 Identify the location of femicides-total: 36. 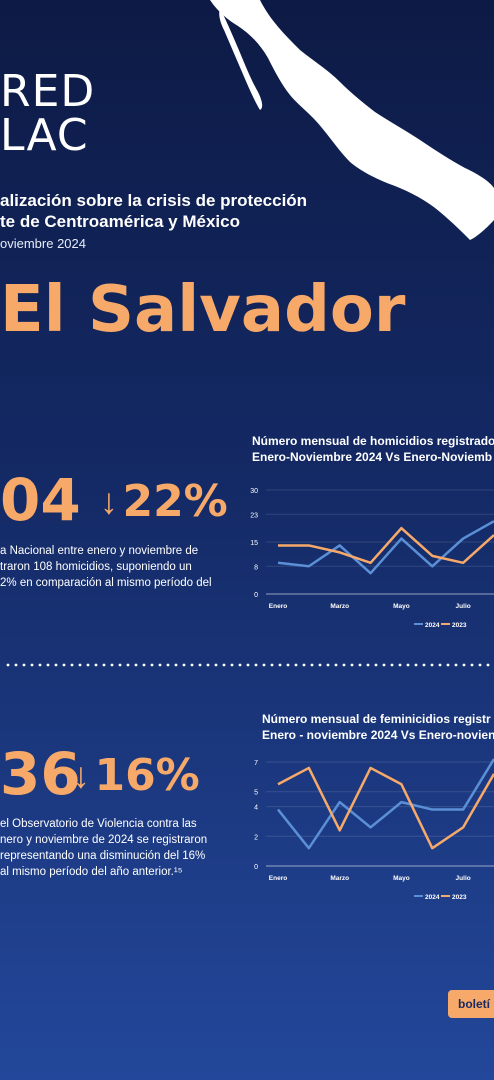
(40, 774).